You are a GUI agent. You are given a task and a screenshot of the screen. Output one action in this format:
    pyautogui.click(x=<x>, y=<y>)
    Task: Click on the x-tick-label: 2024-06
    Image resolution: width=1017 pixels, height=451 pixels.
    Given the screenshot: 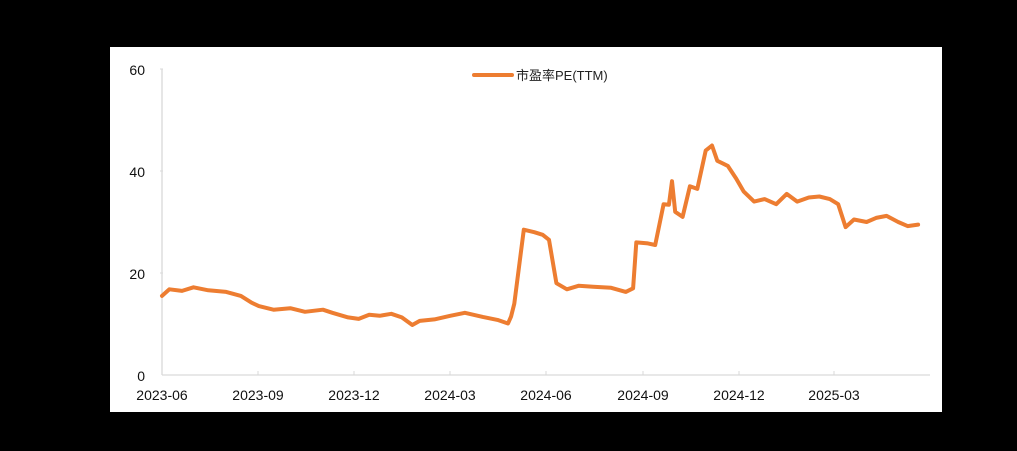 What is the action you would take?
    pyautogui.click(x=546, y=395)
    